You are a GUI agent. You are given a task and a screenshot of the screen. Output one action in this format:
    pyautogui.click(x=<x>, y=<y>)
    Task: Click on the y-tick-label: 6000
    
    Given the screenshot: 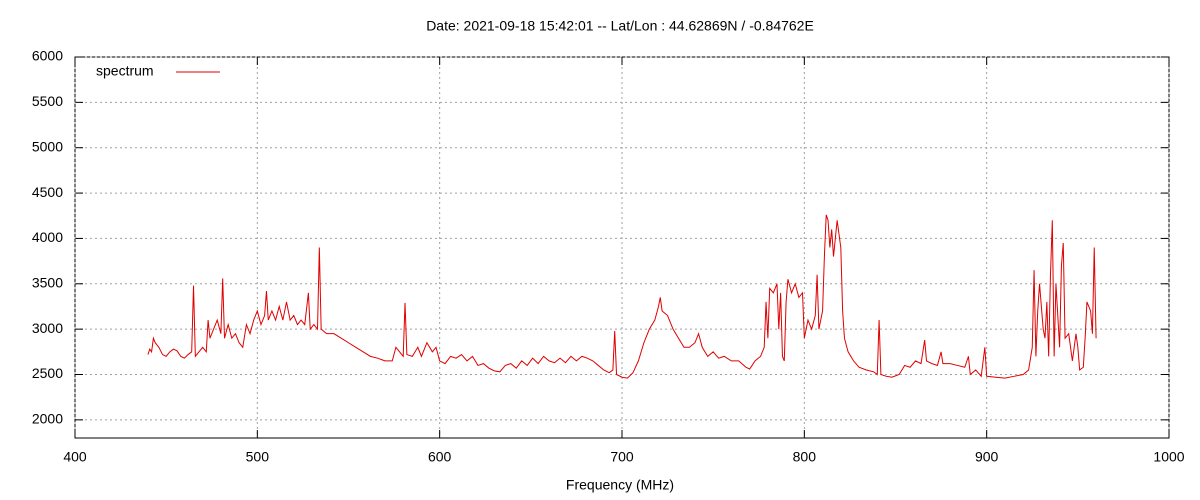 What is the action you would take?
    pyautogui.click(x=47, y=56)
    